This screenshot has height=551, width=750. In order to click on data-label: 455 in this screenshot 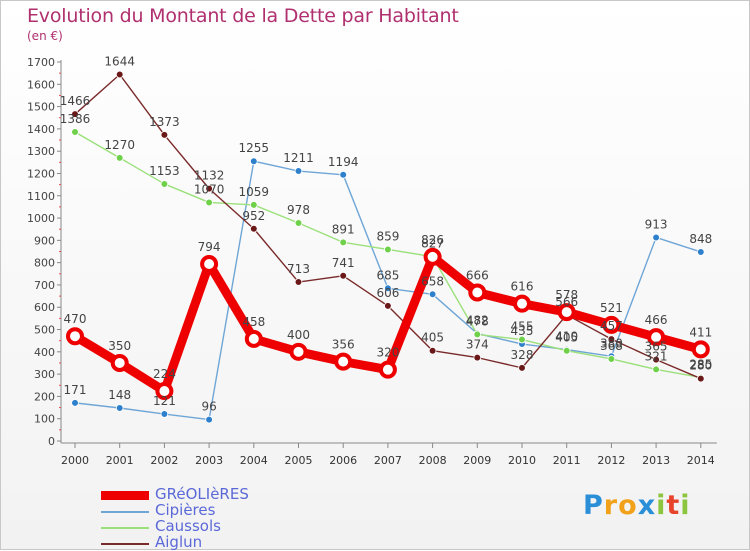, I will do `click(522, 327)`.